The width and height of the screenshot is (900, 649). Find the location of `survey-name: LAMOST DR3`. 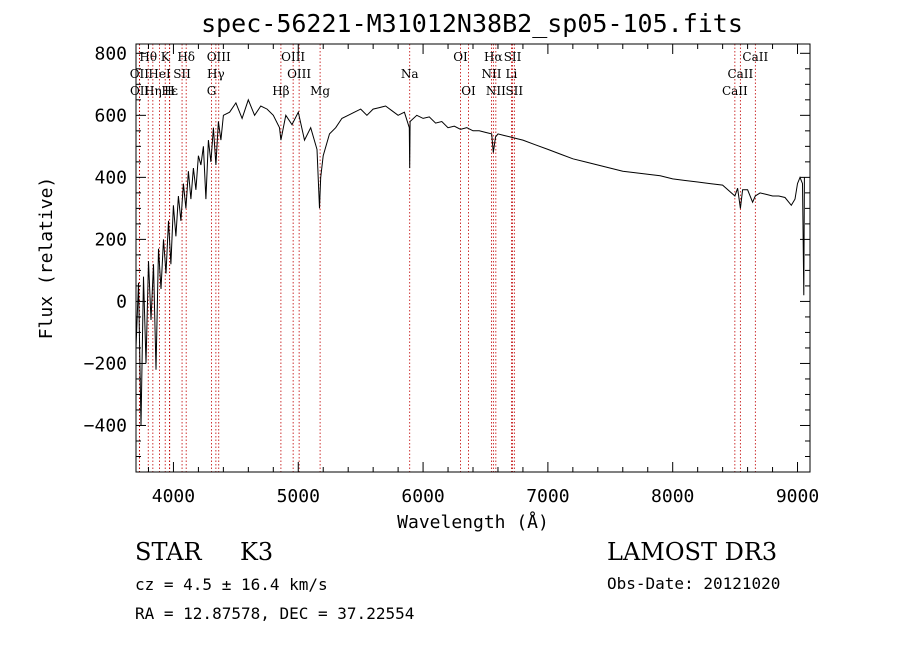

survey-name: LAMOST DR3 is located at coordinates (692, 552).